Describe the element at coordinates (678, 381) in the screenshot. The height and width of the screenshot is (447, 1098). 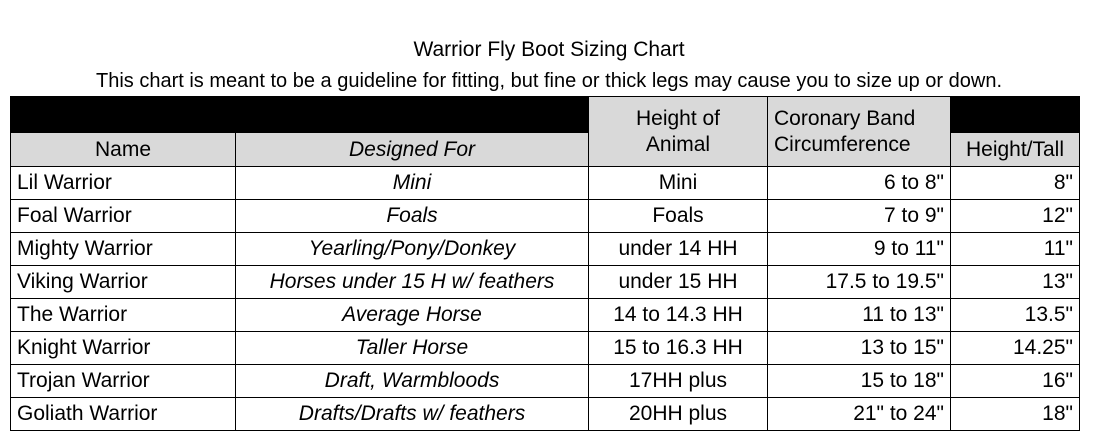
I see `cell-height-of-animal: 17HH plus` at that location.